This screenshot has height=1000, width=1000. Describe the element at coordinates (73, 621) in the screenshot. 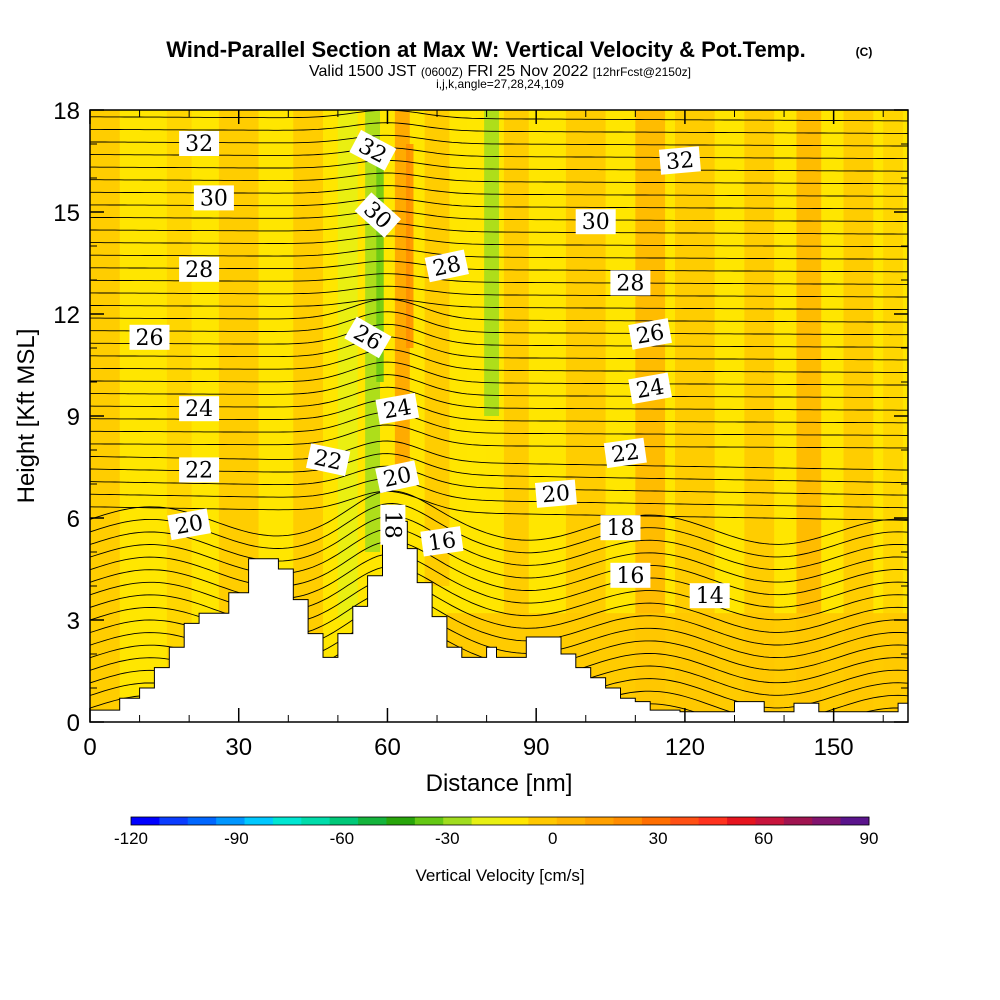

I see `y-tick-label: 3` at that location.